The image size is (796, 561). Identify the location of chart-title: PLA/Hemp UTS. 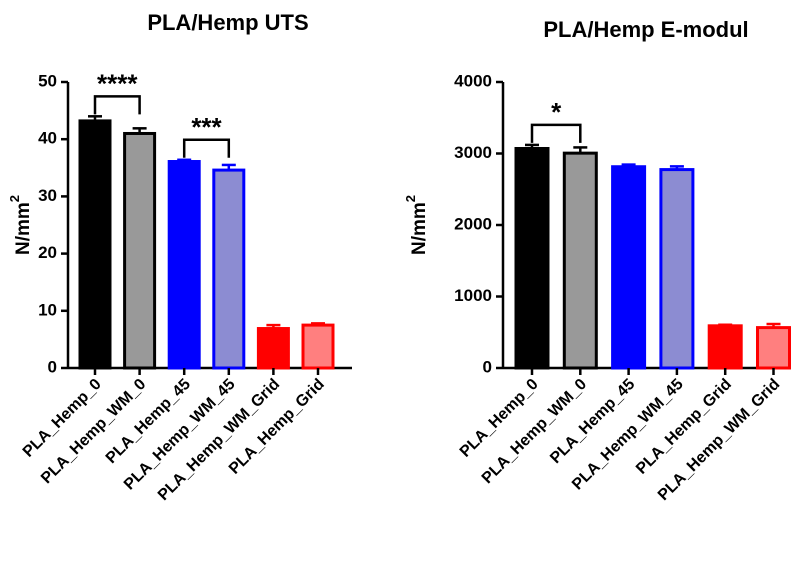
(227, 22).